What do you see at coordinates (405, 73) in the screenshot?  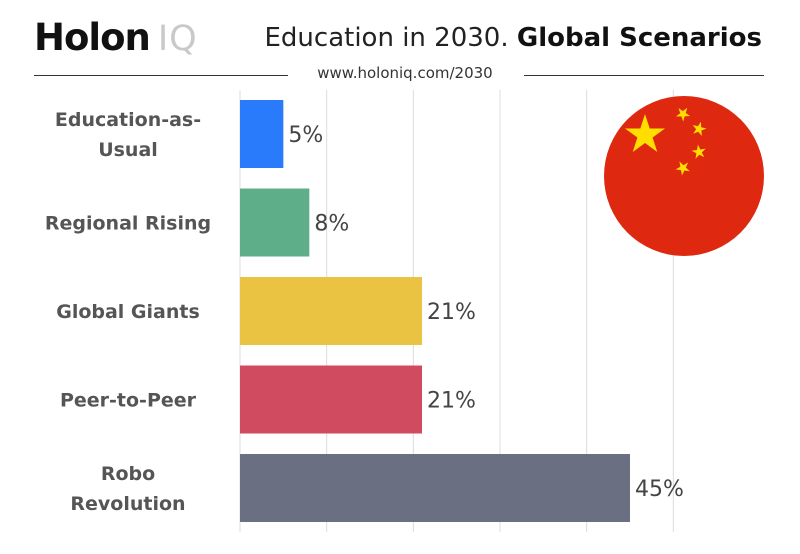 I see `source-url: www.holoniq.com/2030` at bounding box center [405, 73].